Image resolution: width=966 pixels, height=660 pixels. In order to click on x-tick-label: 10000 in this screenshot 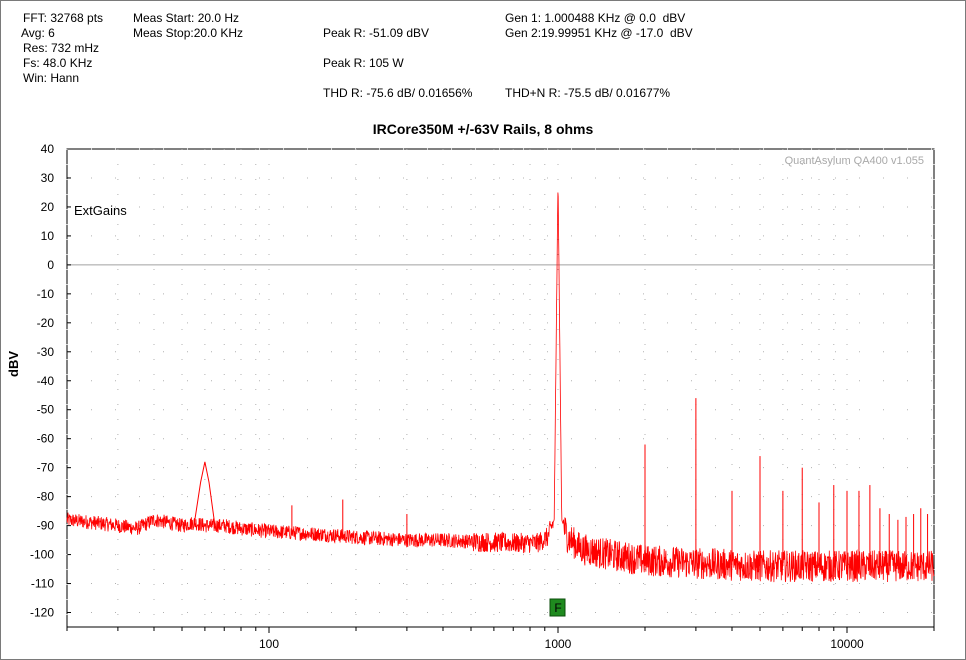, I will do `click(847, 644)`.